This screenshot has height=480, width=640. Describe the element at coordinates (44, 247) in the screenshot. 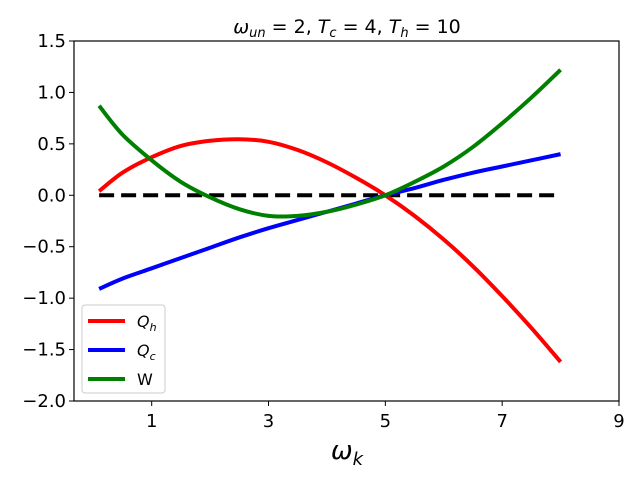

I see `y-tick-label: −0.5` at that location.